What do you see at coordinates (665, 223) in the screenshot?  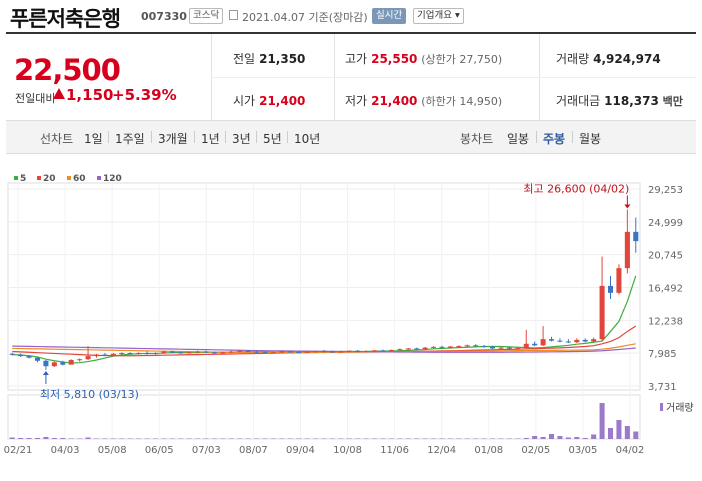 I see `y-tick-label: 24,999` at bounding box center [665, 223].